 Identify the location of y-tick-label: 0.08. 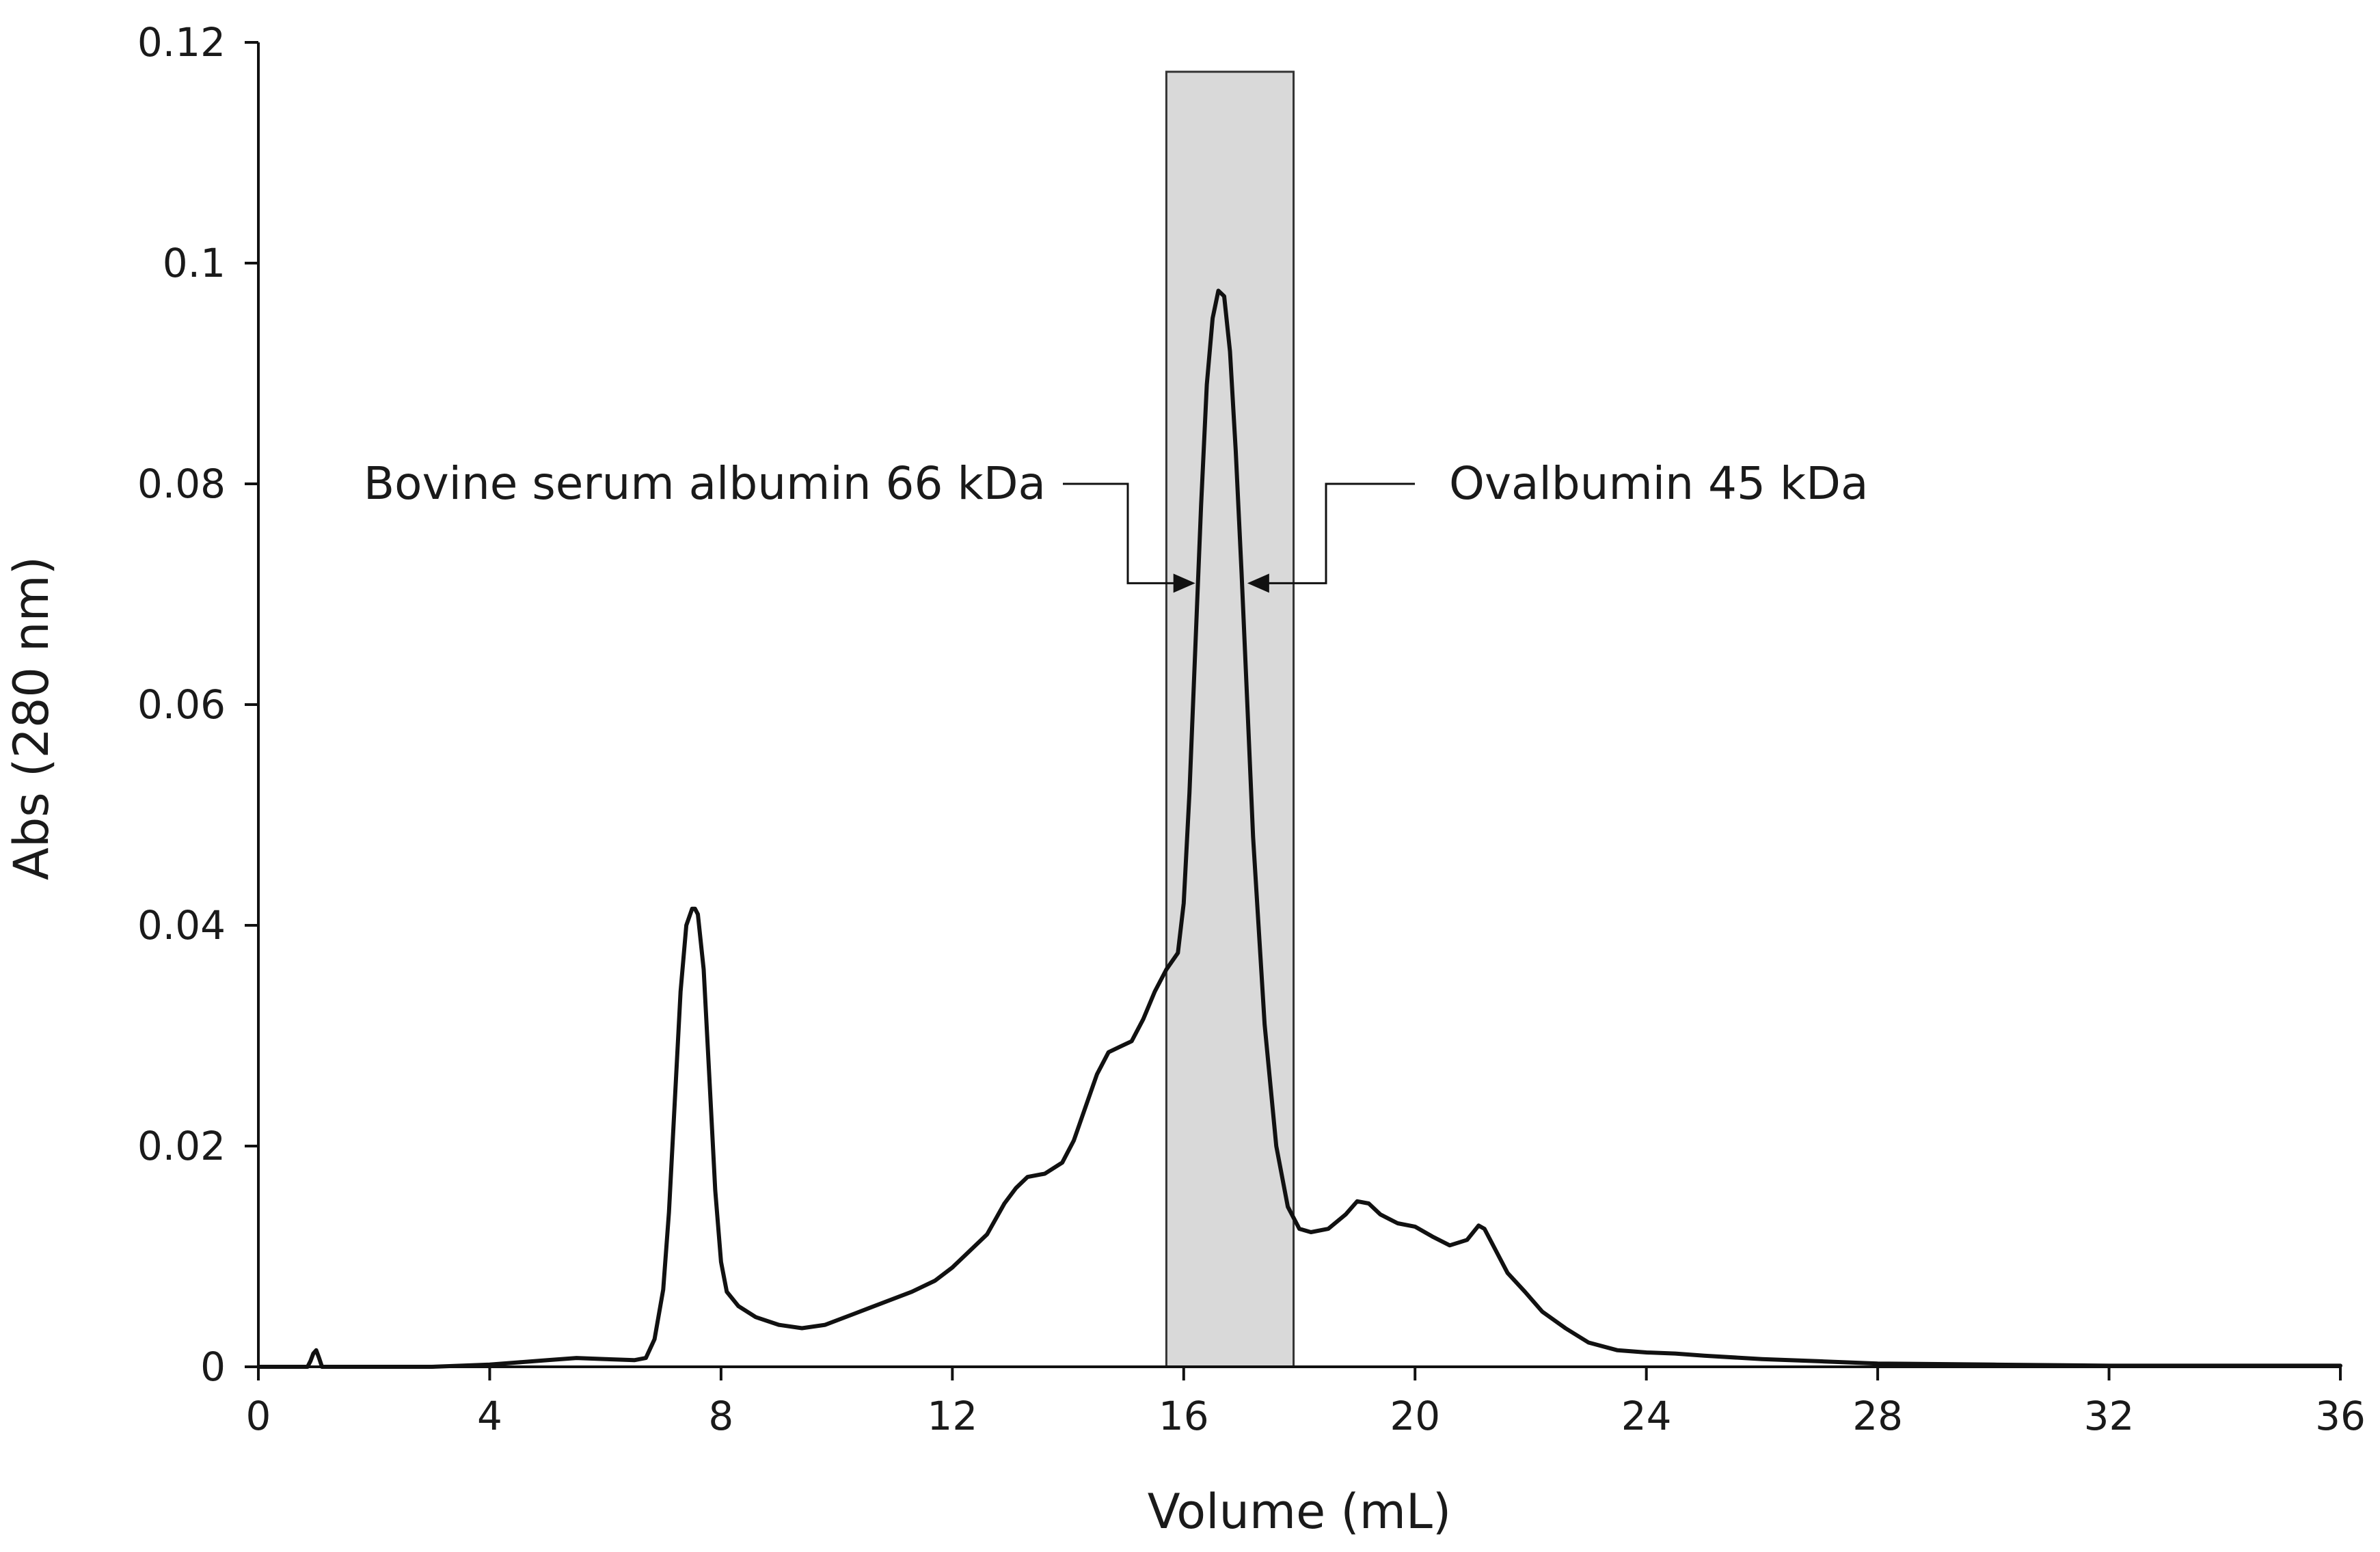
(181, 484).